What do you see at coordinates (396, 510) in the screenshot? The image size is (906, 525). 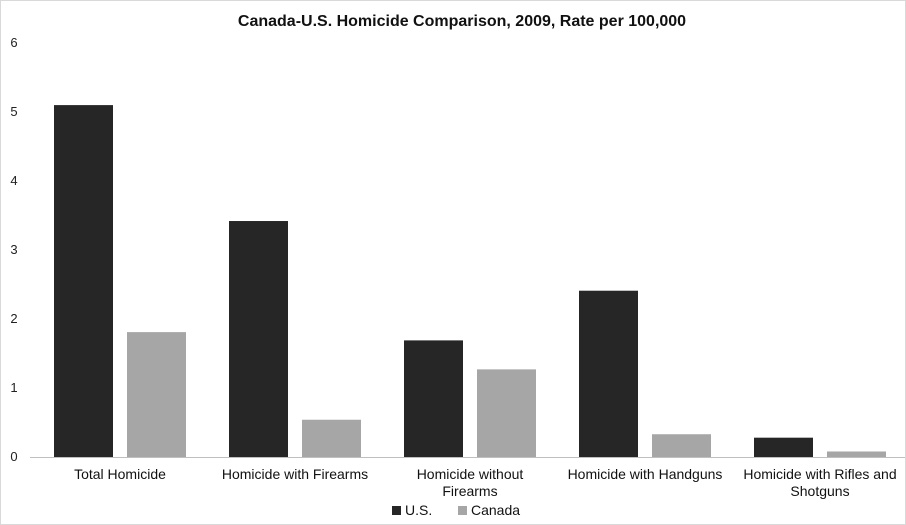 I see `us-legend-swatch` at bounding box center [396, 510].